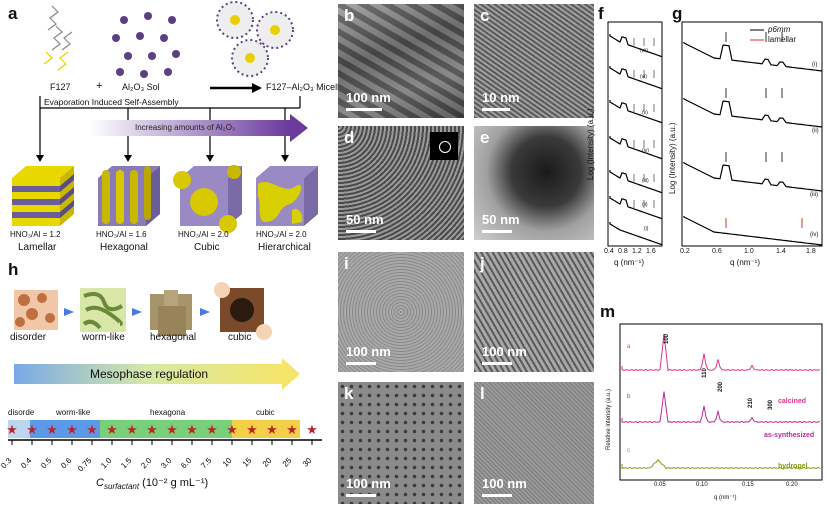 The image size is (827, 508). What do you see at coordinates (660, 485) in the screenshot?
I see `m-tick-0: 0.05` at bounding box center [660, 485].